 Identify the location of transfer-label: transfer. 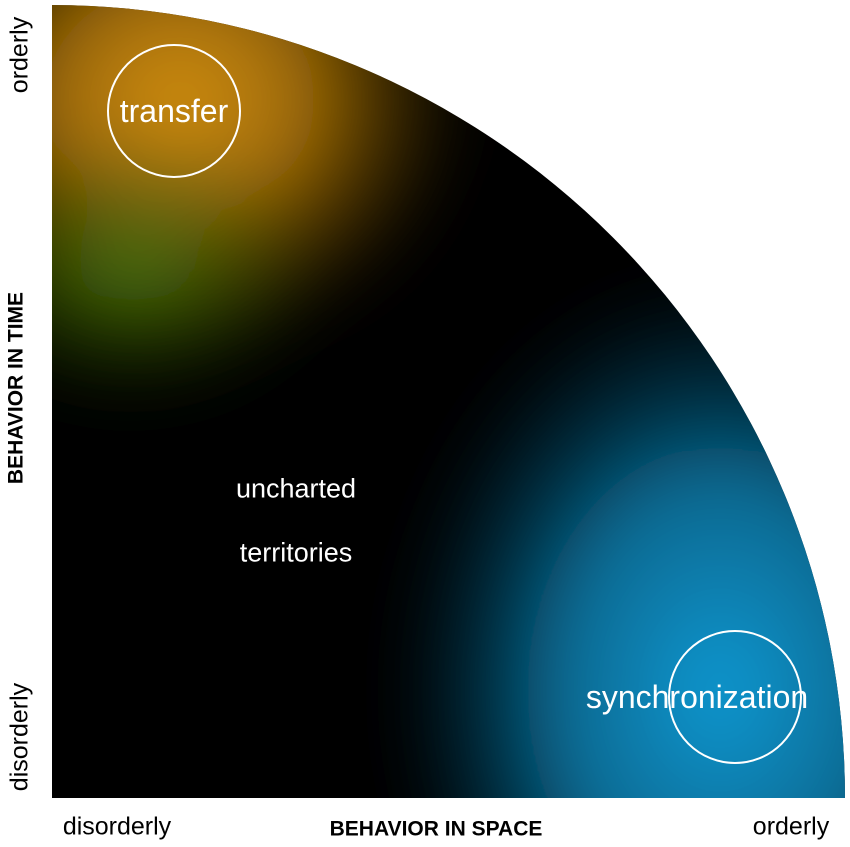
(174, 111).